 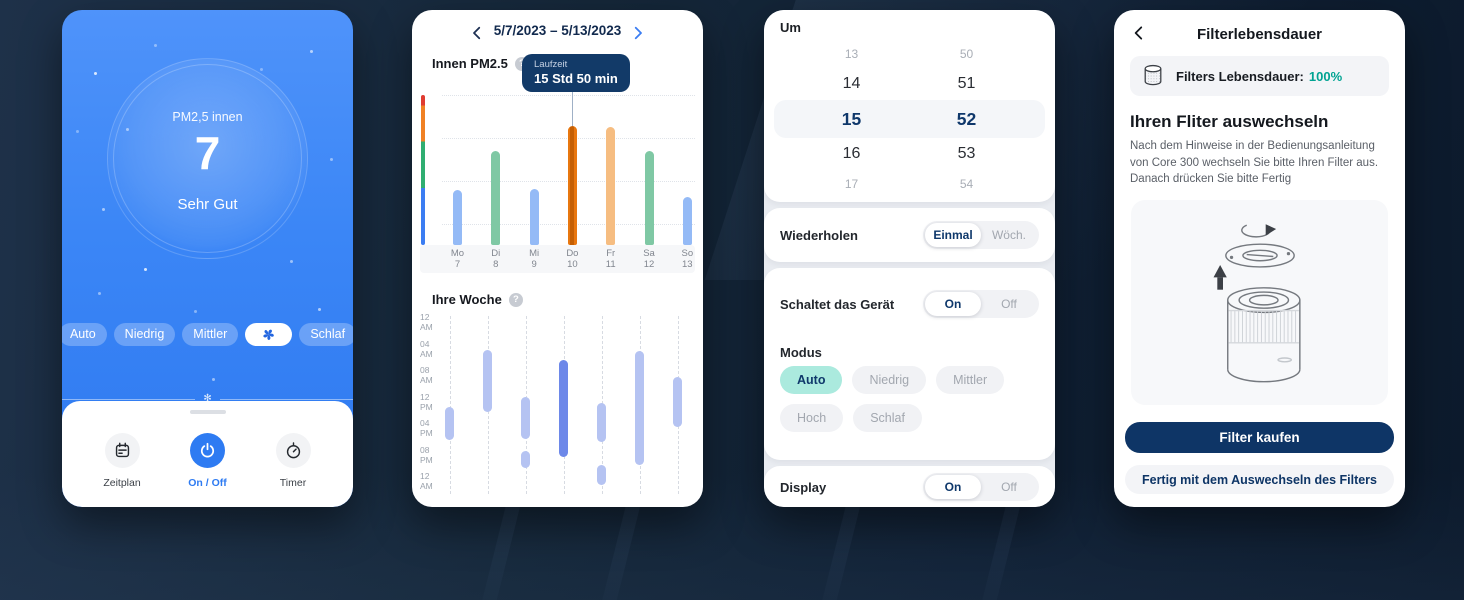 What do you see at coordinates (572, 108) in the screenshot?
I see `tooltip-pointer` at bounding box center [572, 108].